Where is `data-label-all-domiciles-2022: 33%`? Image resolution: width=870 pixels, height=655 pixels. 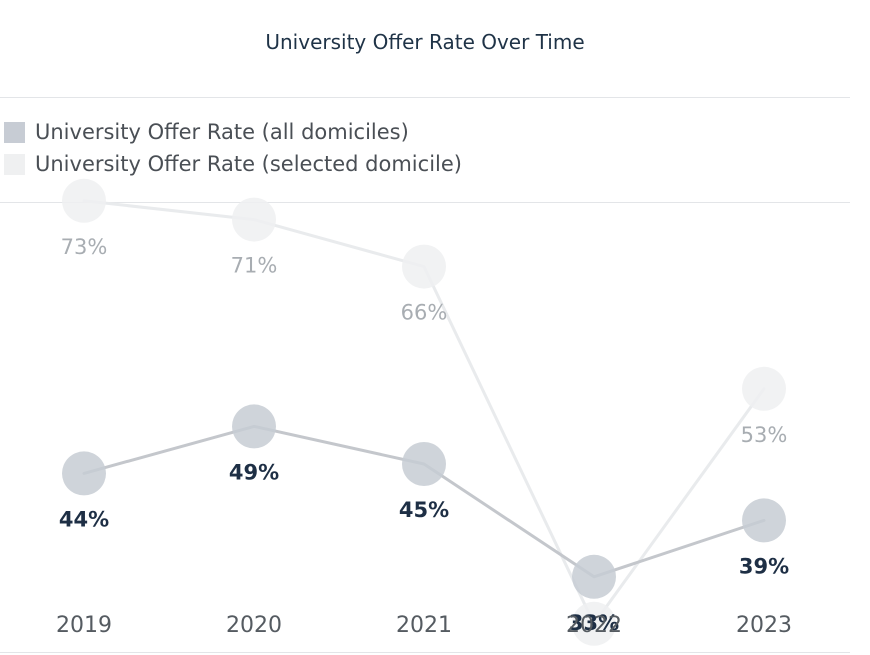 data-label-all-domiciles-2022: 33% is located at coordinates (594, 623).